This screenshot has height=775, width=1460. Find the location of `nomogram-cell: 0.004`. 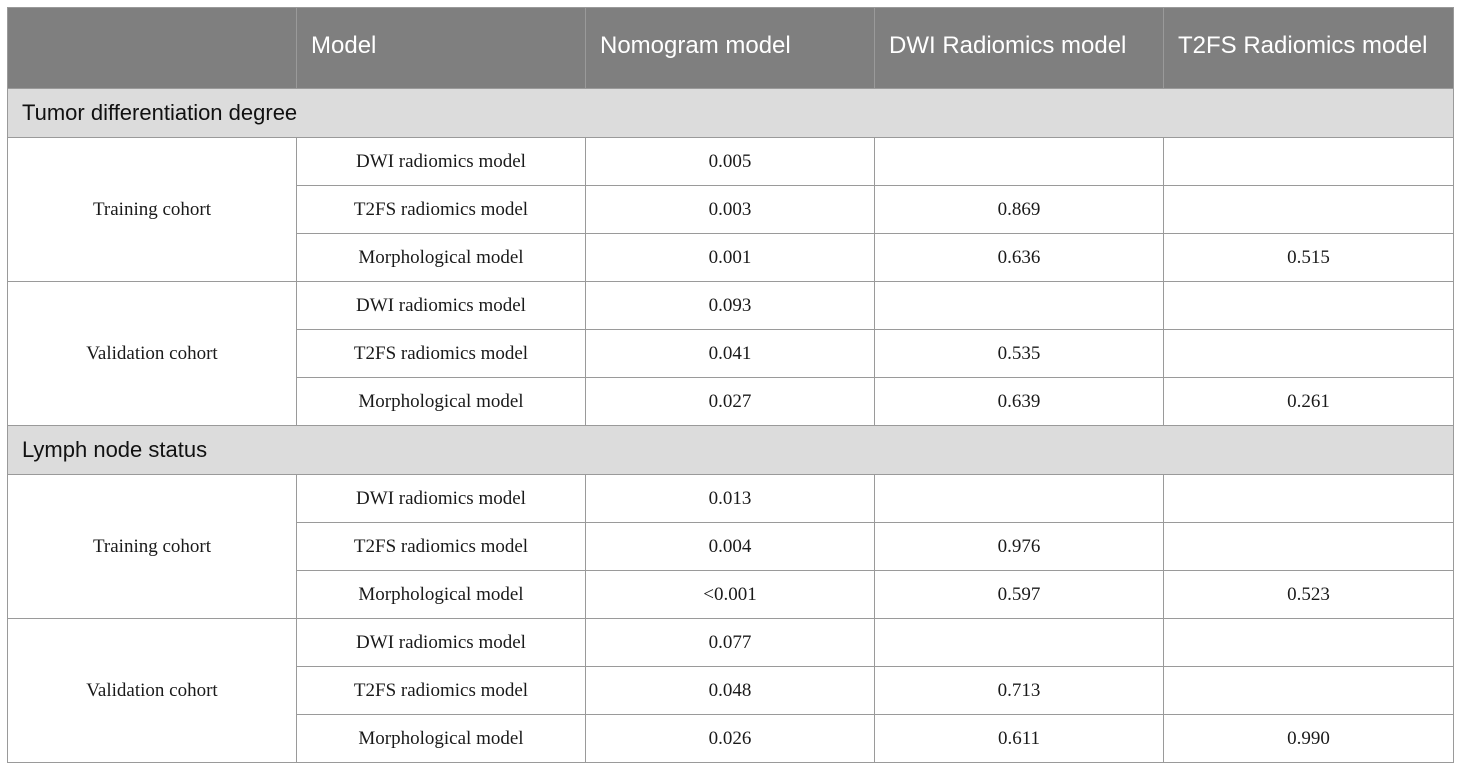

nomogram-cell: 0.004 is located at coordinates (730, 546).